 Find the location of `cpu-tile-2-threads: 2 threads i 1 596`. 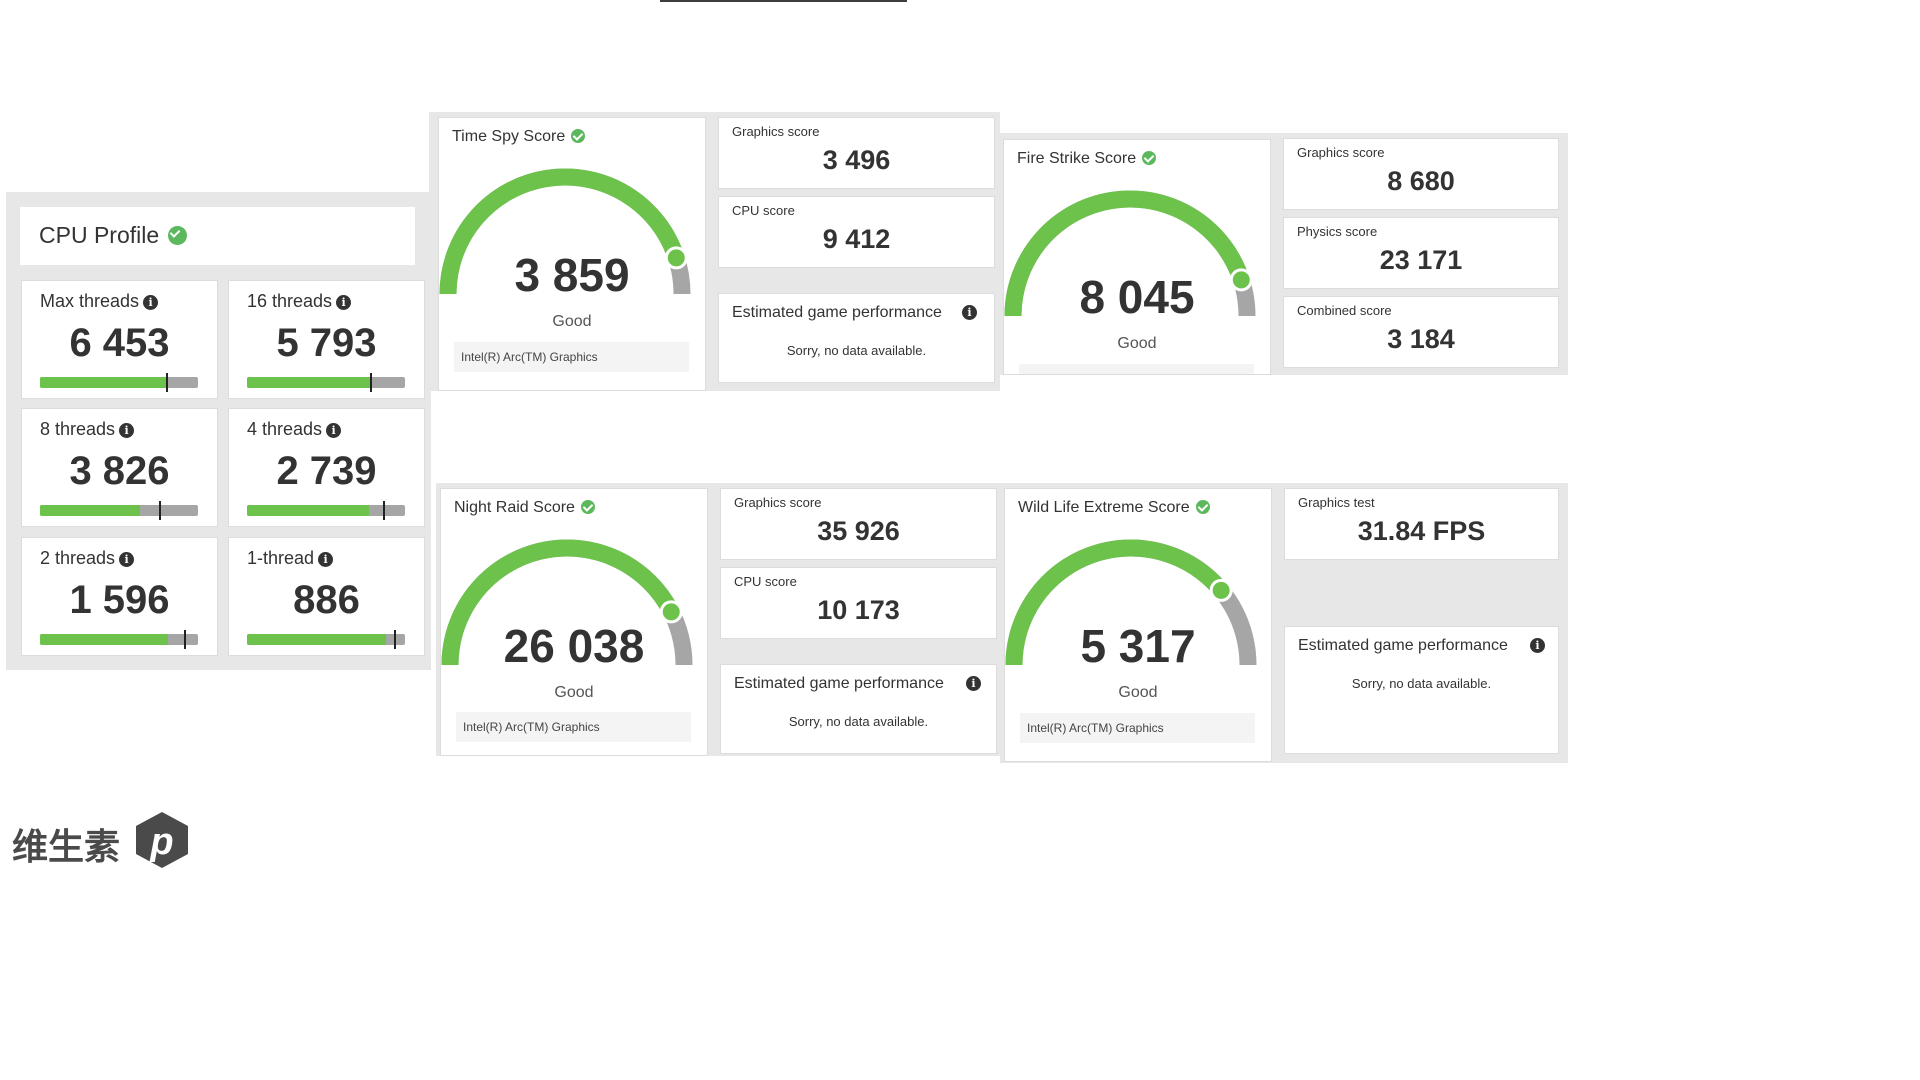

cpu-tile-2-threads: 2 threads i 1 596 is located at coordinates (119, 596).